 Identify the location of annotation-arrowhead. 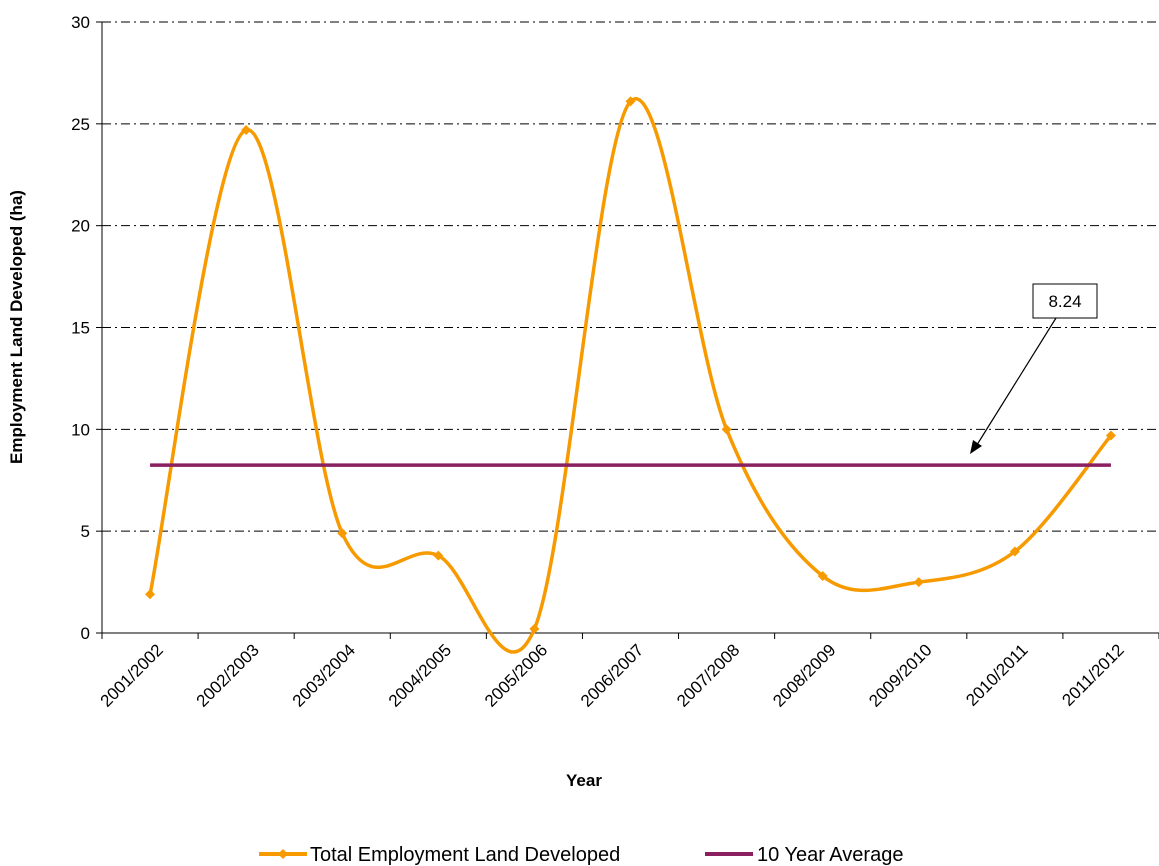
(976, 447).